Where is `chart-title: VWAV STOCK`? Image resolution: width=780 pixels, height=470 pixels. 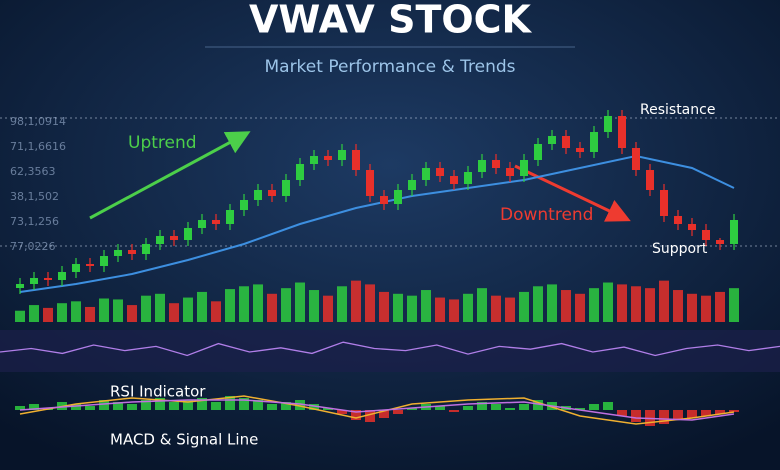
chart-title: VWAV STOCK is located at coordinates (391, 21).